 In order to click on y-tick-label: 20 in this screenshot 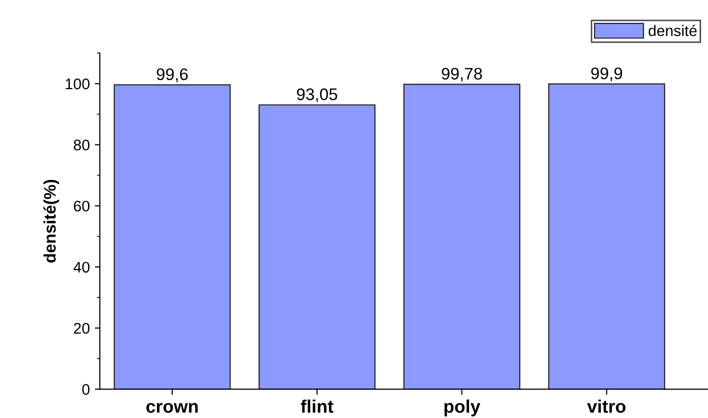, I will do `click(82, 328)`.